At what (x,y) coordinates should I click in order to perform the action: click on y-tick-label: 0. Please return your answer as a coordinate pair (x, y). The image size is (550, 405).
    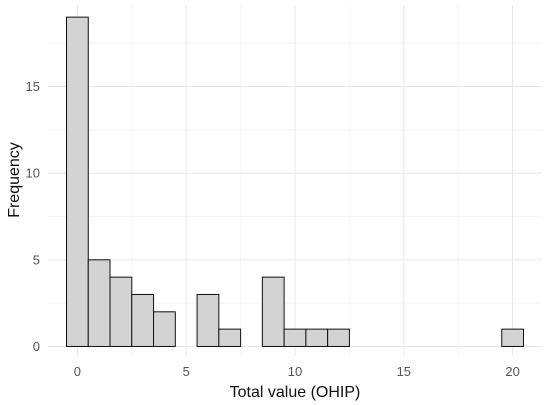
    Looking at the image, I should click on (36, 346).